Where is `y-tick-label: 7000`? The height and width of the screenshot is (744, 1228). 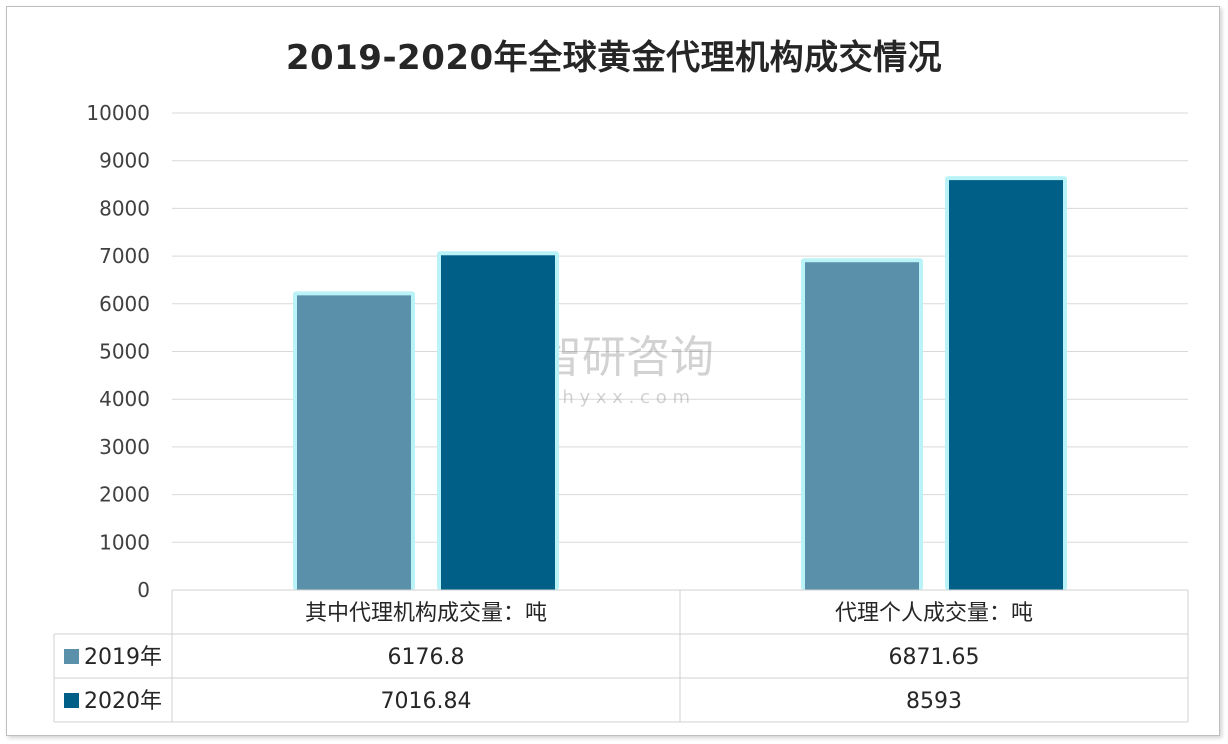
y-tick-label: 7000 is located at coordinates (124, 256).